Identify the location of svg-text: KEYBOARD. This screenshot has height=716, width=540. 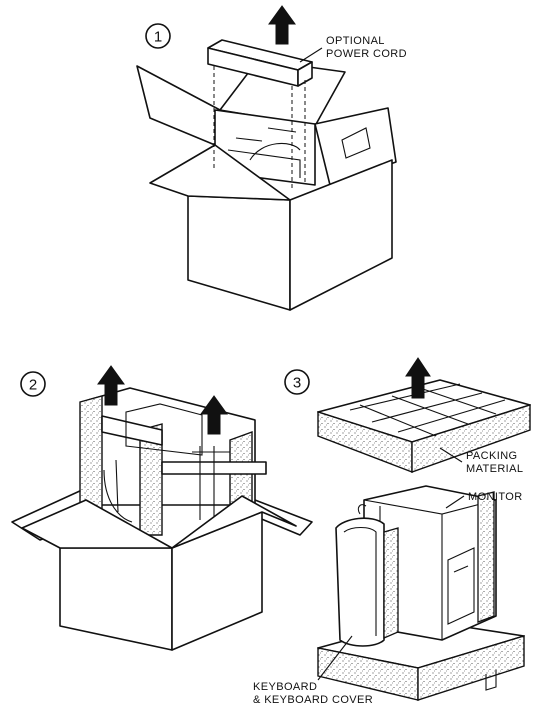
(285, 687).